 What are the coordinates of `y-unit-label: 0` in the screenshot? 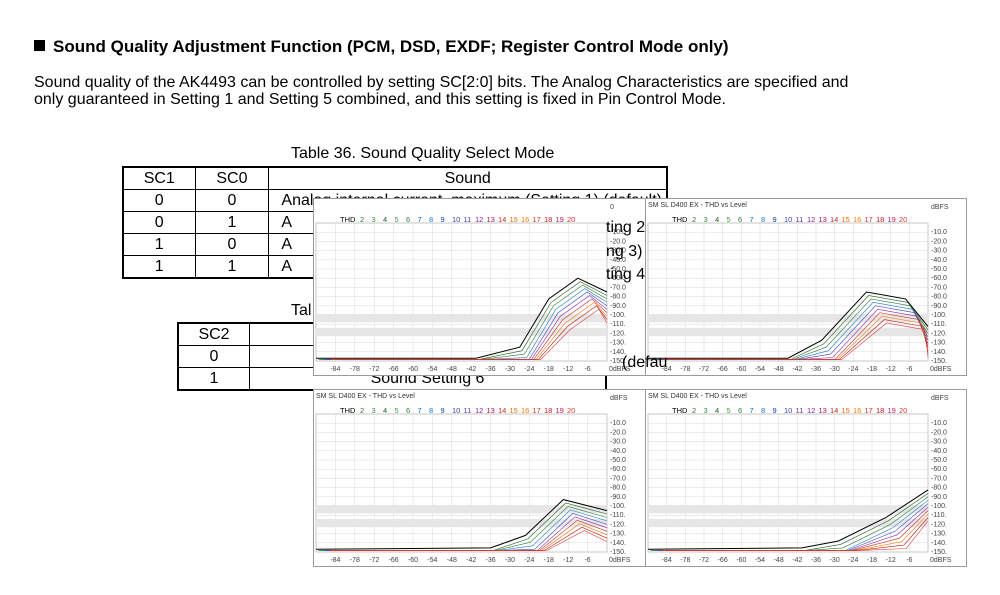 It's located at (612, 207).